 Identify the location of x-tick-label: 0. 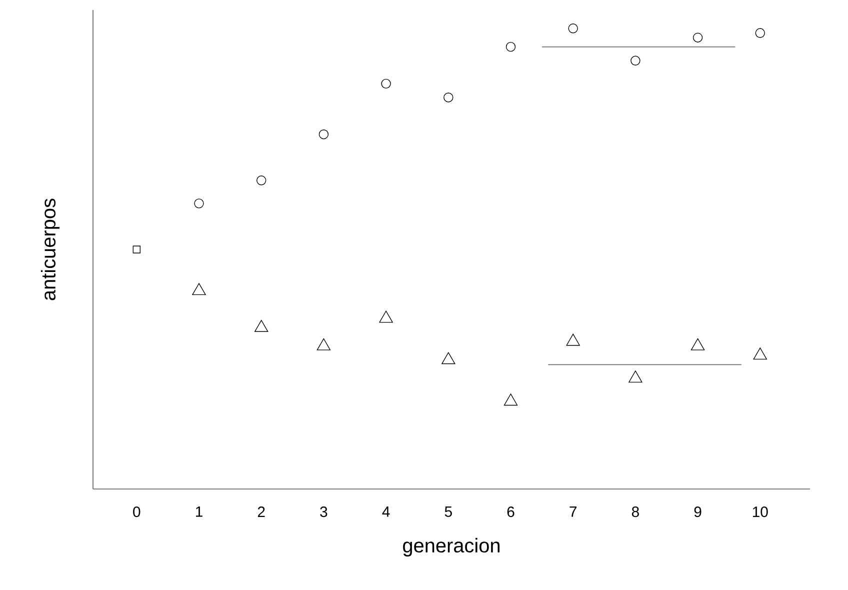
(136, 512).